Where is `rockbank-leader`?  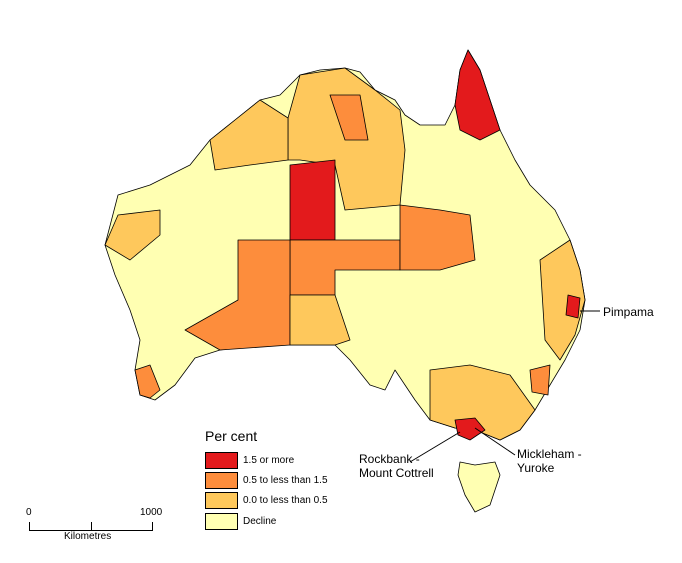
rockbank-leader is located at coordinates (435, 447).